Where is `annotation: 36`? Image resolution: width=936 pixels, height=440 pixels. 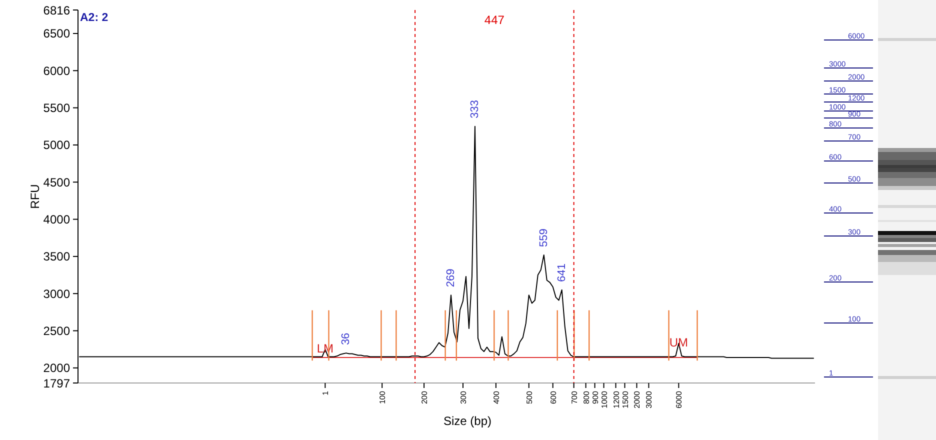 annotation: 36 is located at coordinates (346, 339).